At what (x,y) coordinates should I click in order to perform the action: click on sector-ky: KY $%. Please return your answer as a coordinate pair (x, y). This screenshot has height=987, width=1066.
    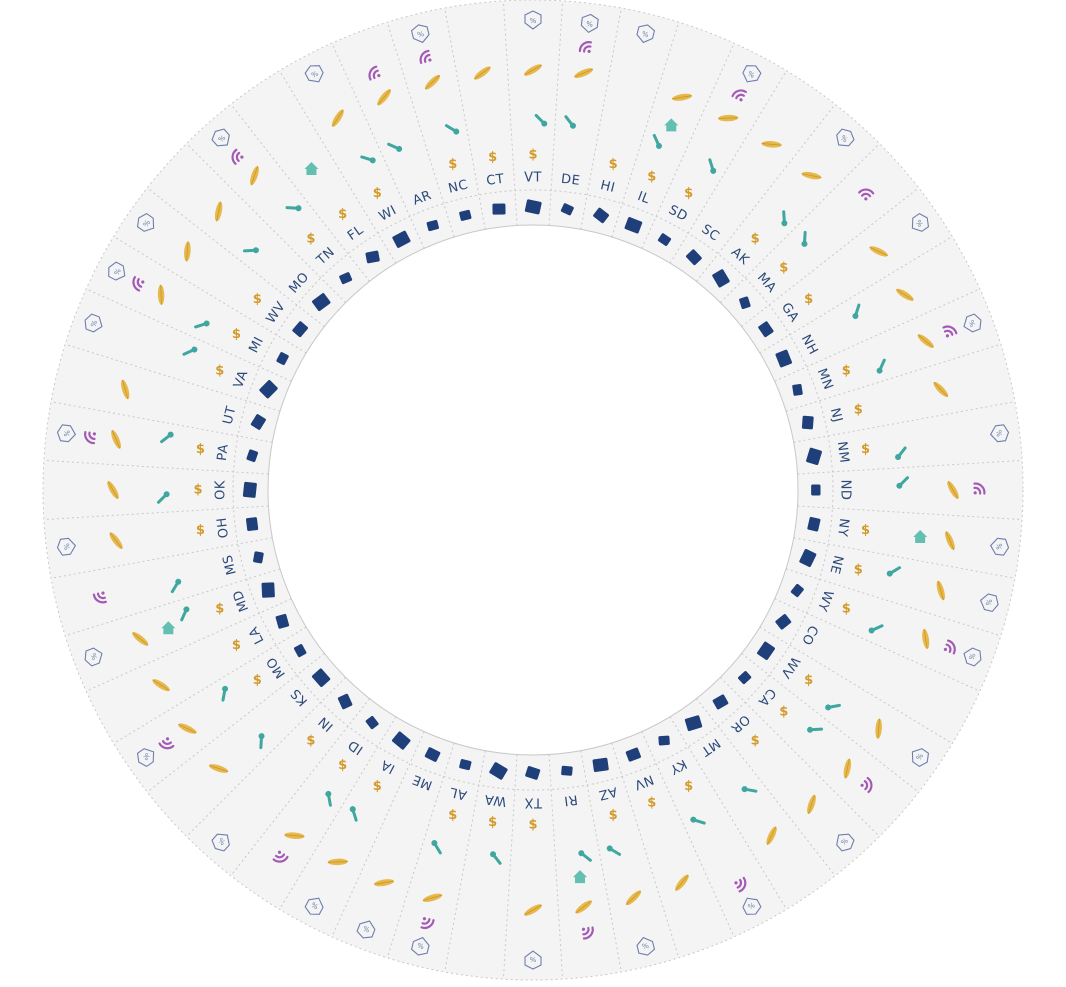
    Looking at the image, I should click on (722, 817).